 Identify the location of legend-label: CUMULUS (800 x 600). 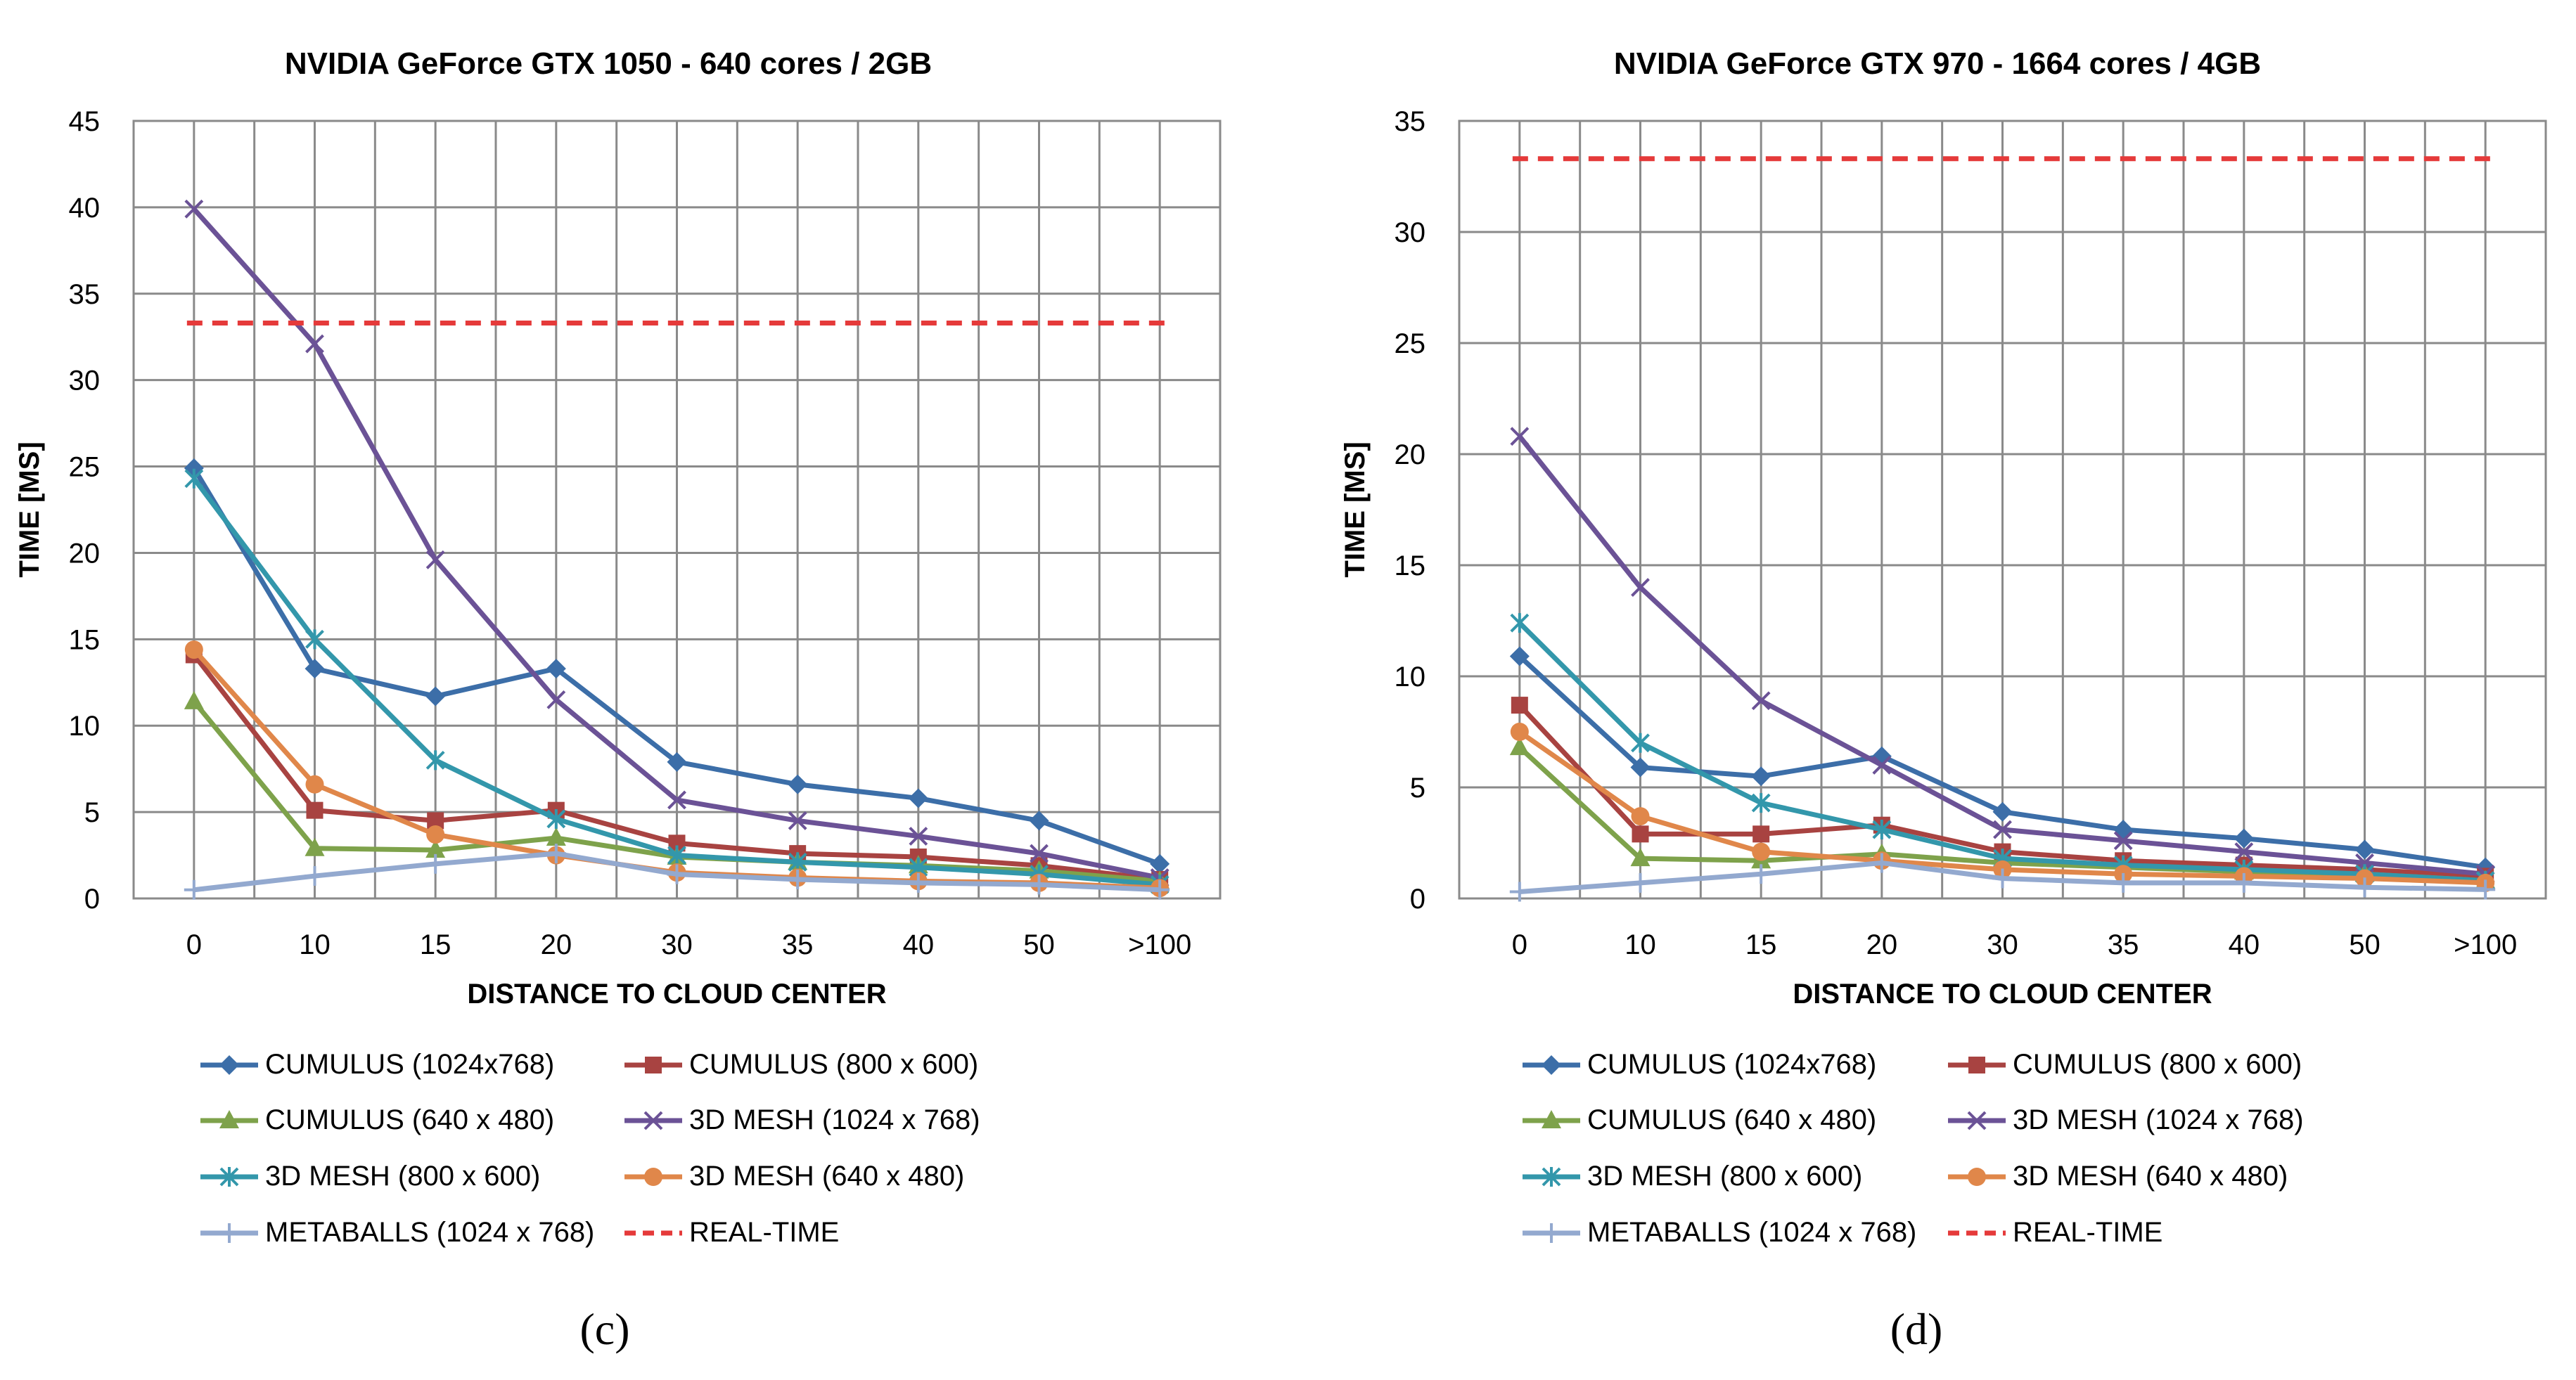
(2157, 1064).